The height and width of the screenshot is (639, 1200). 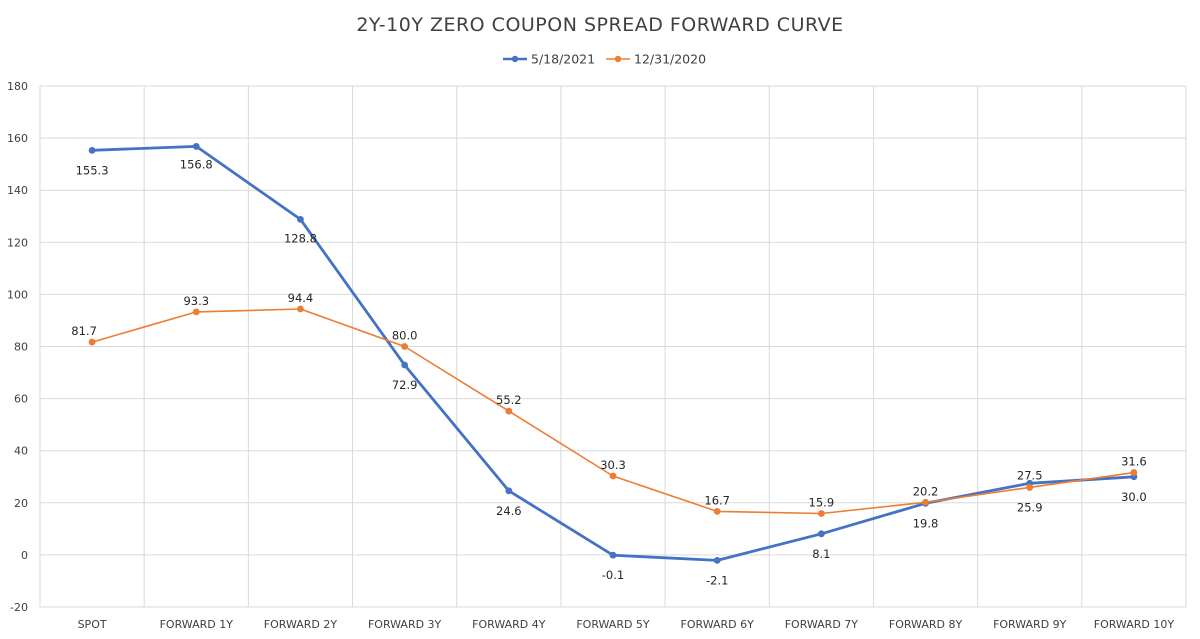 What do you see at coordinates (21, 399) in the screenshot?
I see `y-tick-label: 60` at bounding box center [21, 399].